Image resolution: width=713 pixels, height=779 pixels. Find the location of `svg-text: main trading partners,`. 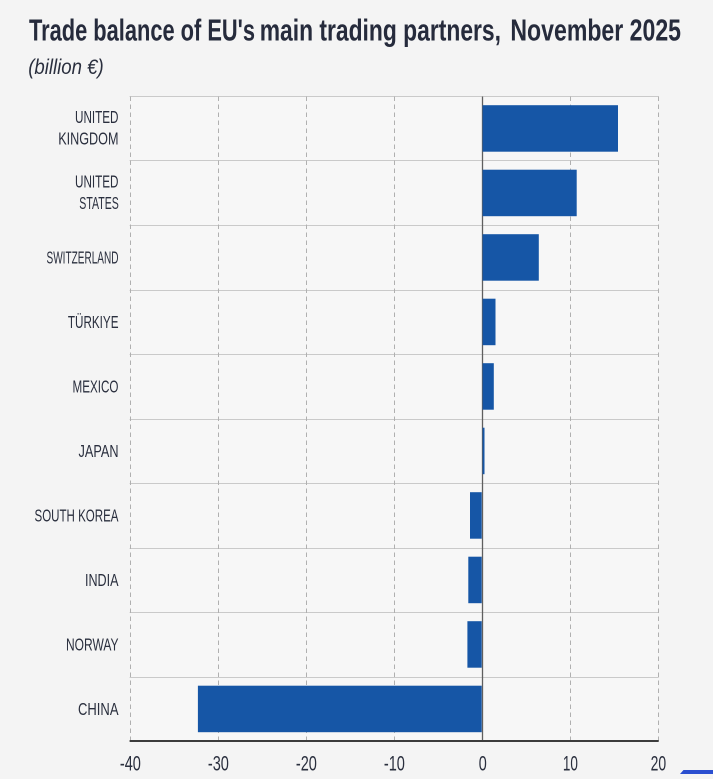

svg-text: main trading partners, is located at coordinates (380, 30).